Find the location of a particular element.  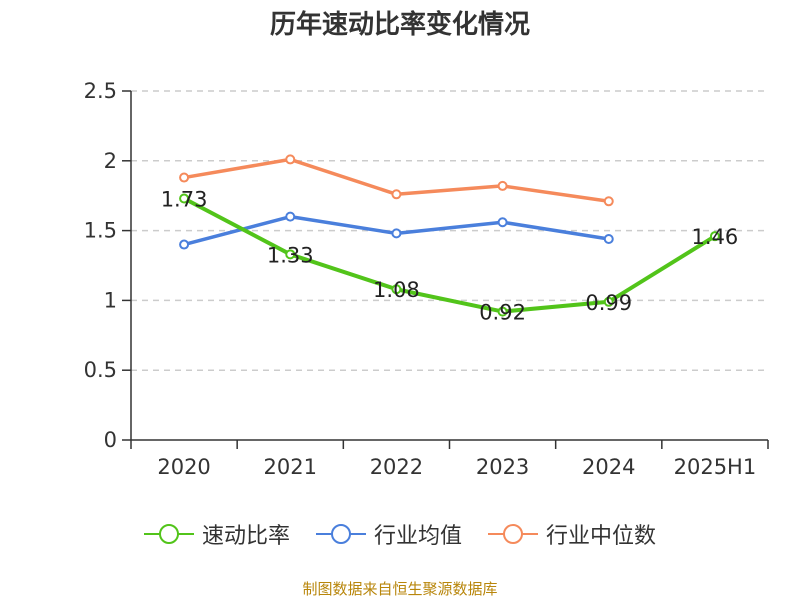

data-label: 0.99 is located at coordinates (608, 303).